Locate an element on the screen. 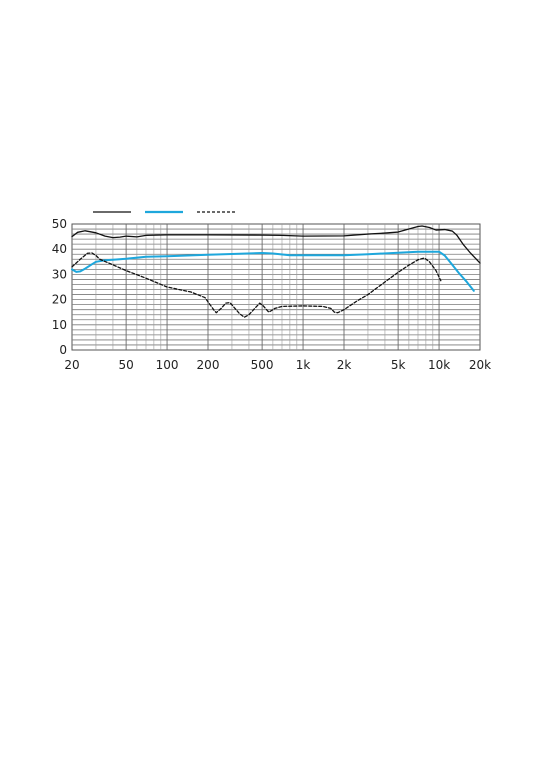  y-tick-label: 20 is located at coordinates (59, 300).